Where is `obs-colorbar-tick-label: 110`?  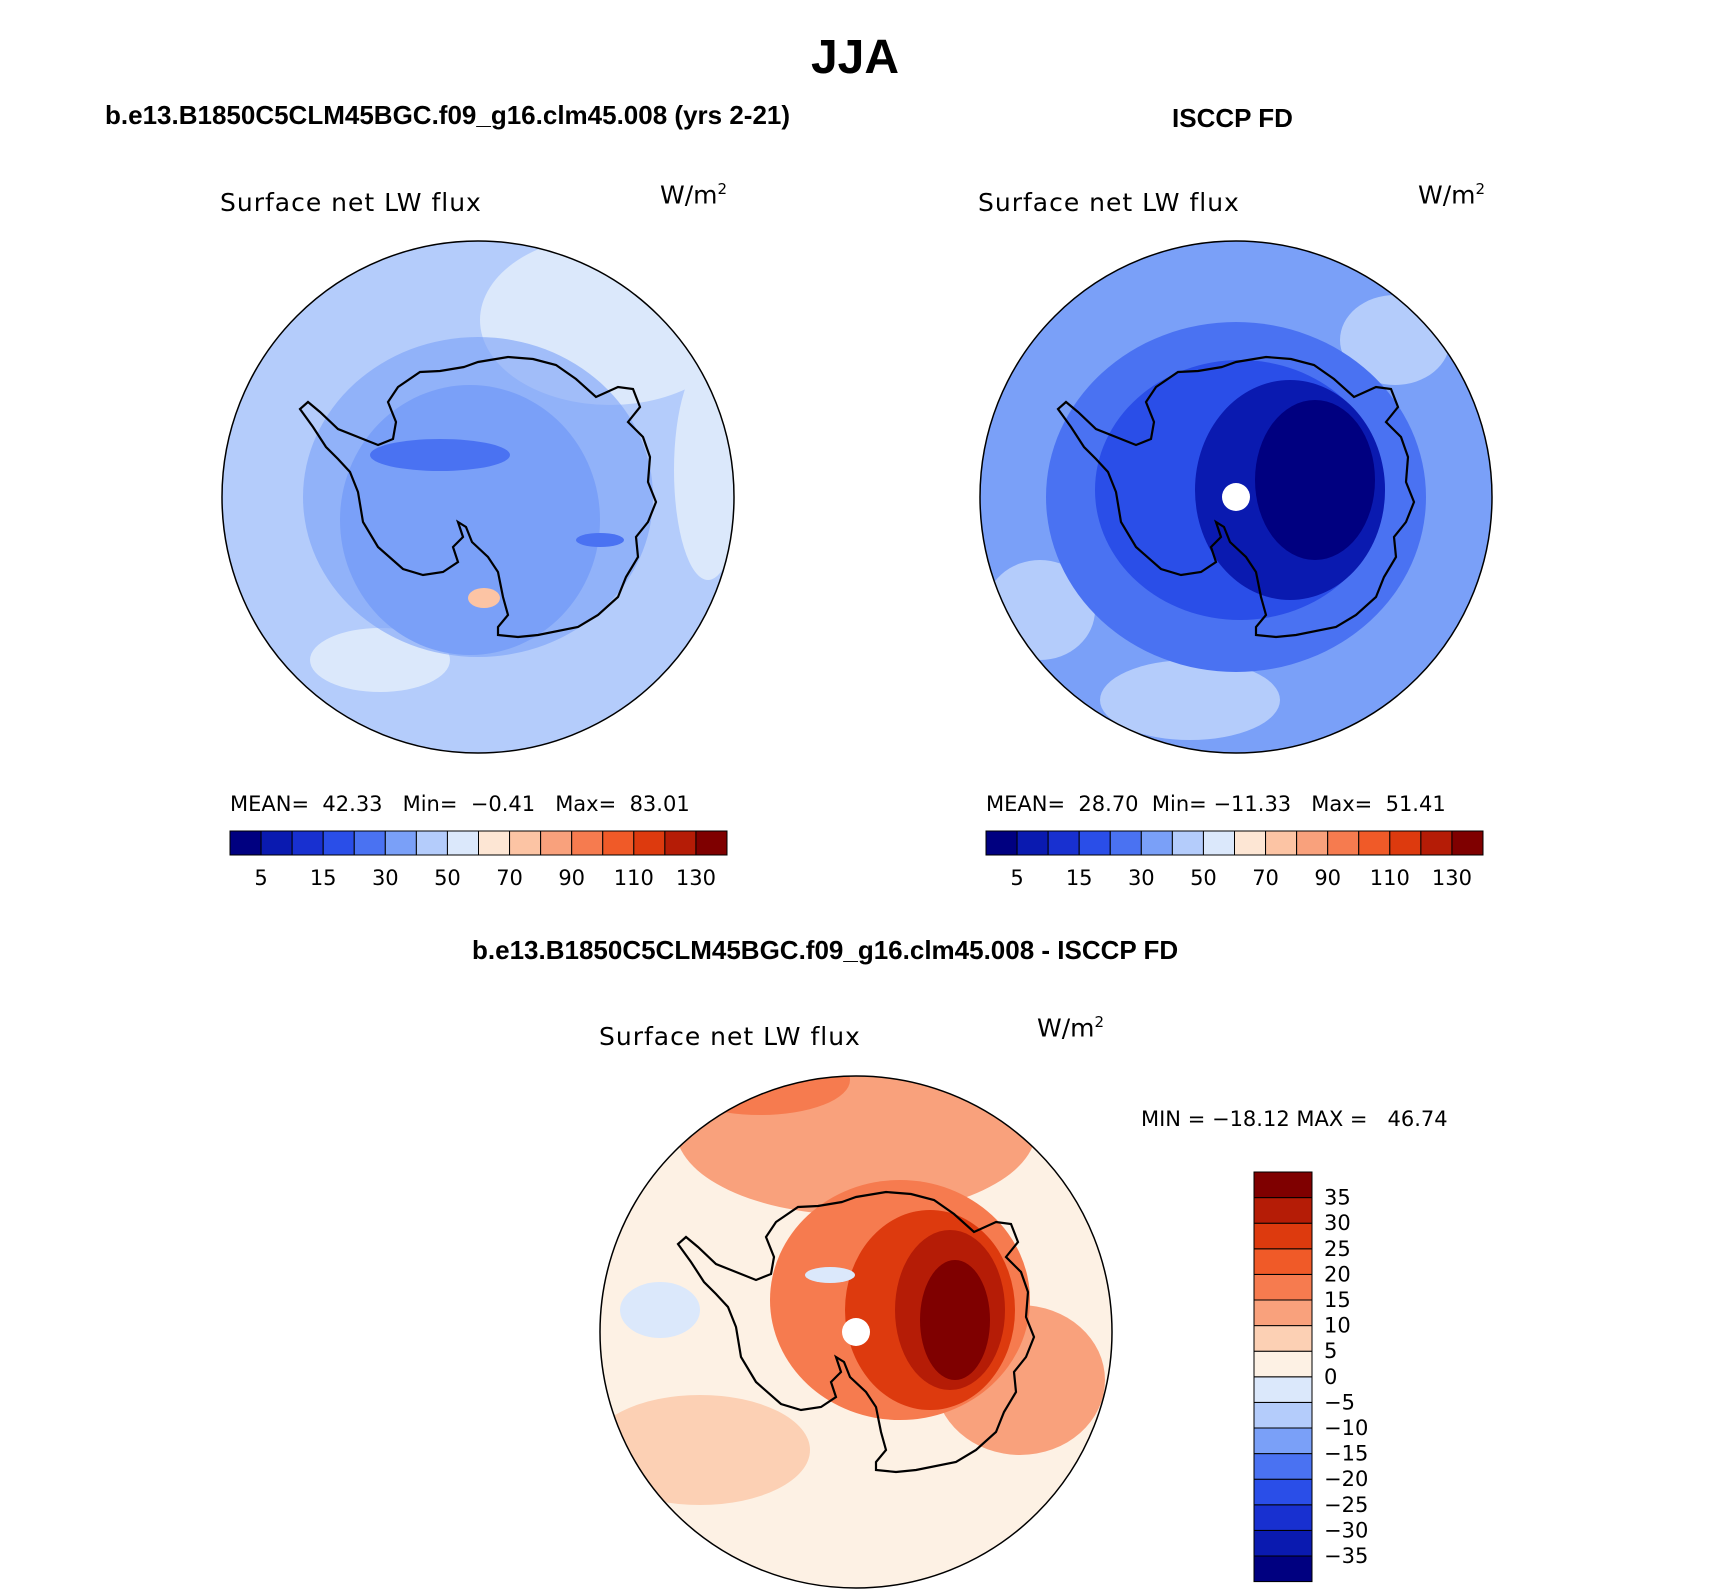 obs-colorbar-tick-label: 110 is located at coordinates (1390, 878).